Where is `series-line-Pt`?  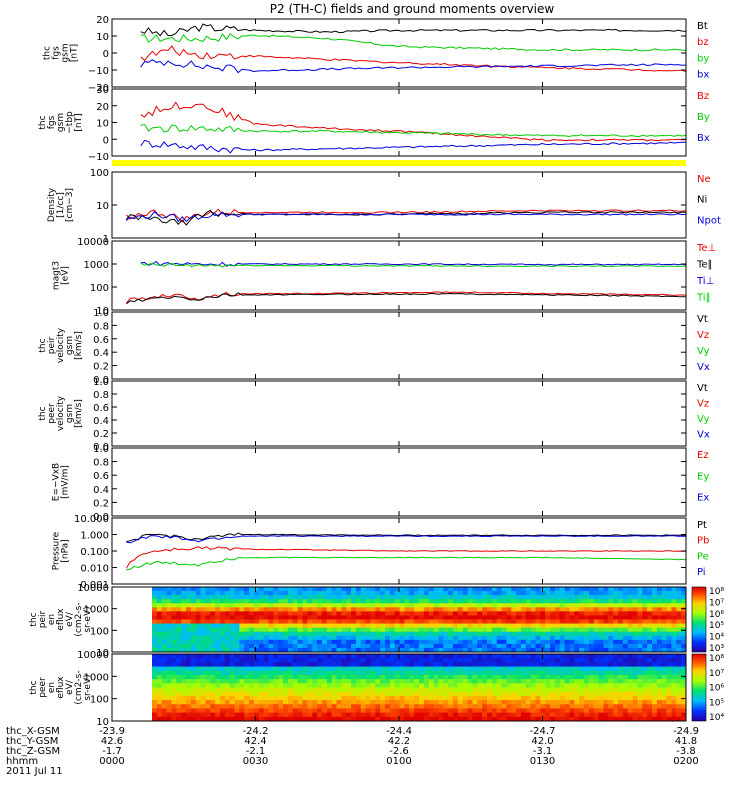
series-line-Pt is located at coordinates (406, 537).